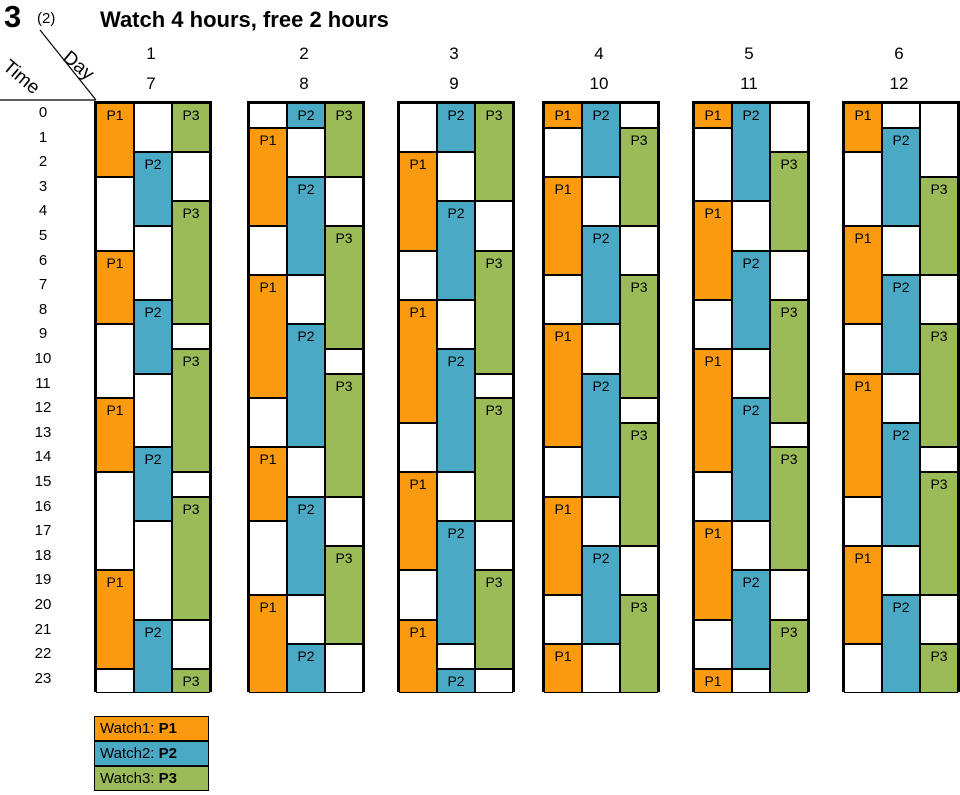 This screenshot has width=960, height=795. I want to click on day-label: 1, so click(151, 53).